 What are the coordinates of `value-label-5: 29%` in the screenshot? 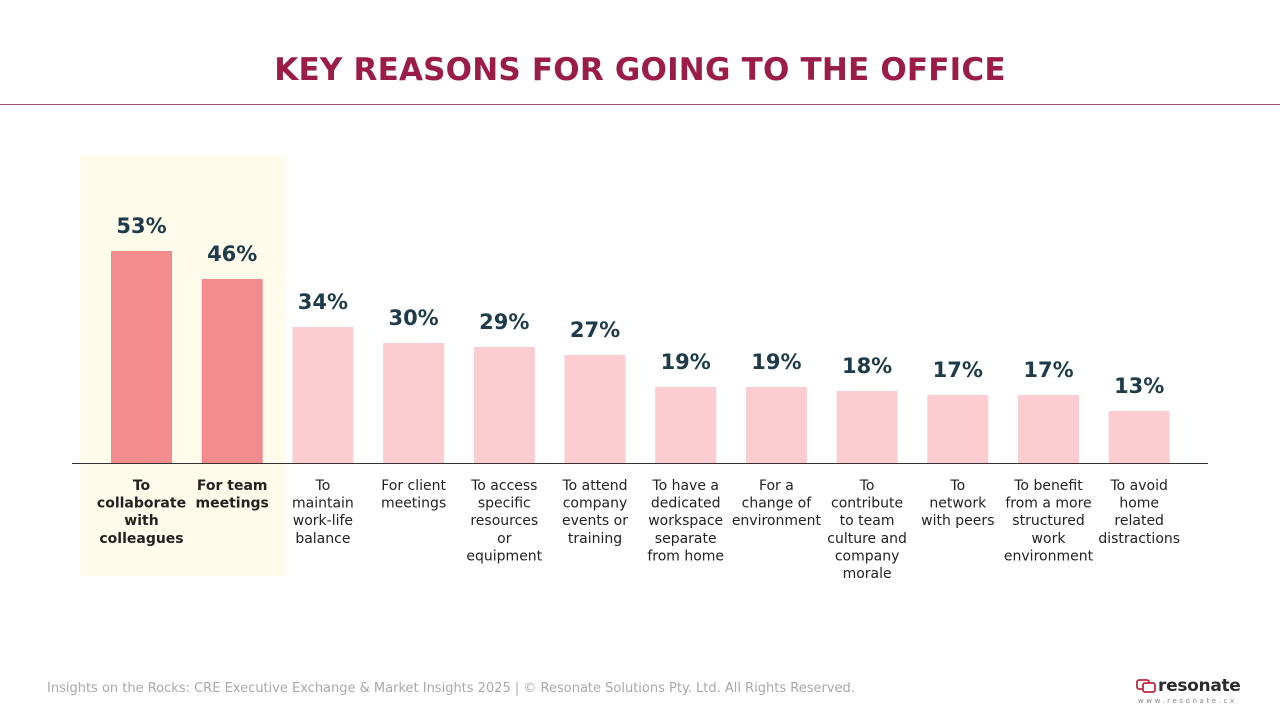 It's located at (504, 322).